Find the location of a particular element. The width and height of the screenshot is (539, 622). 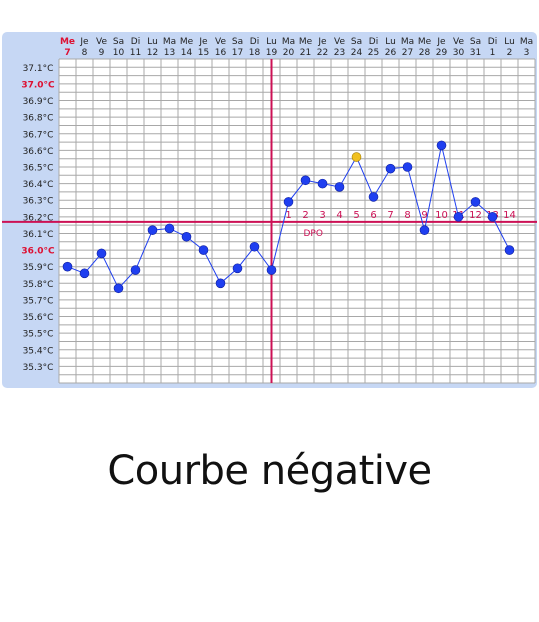

y-tick-label: 35.4°C is located at coordinates (38, 351).